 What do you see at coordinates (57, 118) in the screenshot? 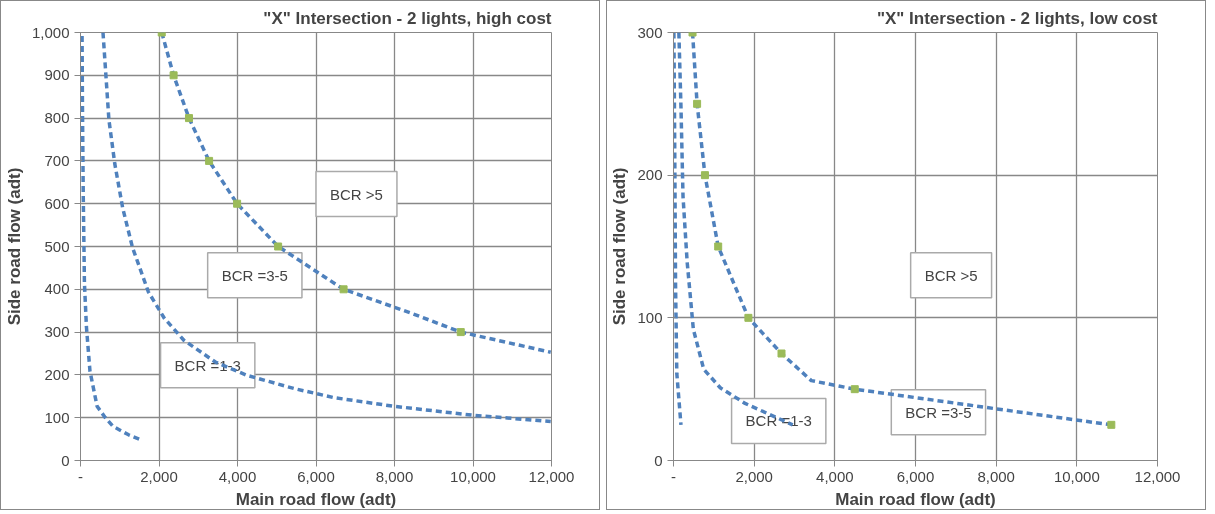
I see `y-tick-label: 800` at bounding box center [57, 118].